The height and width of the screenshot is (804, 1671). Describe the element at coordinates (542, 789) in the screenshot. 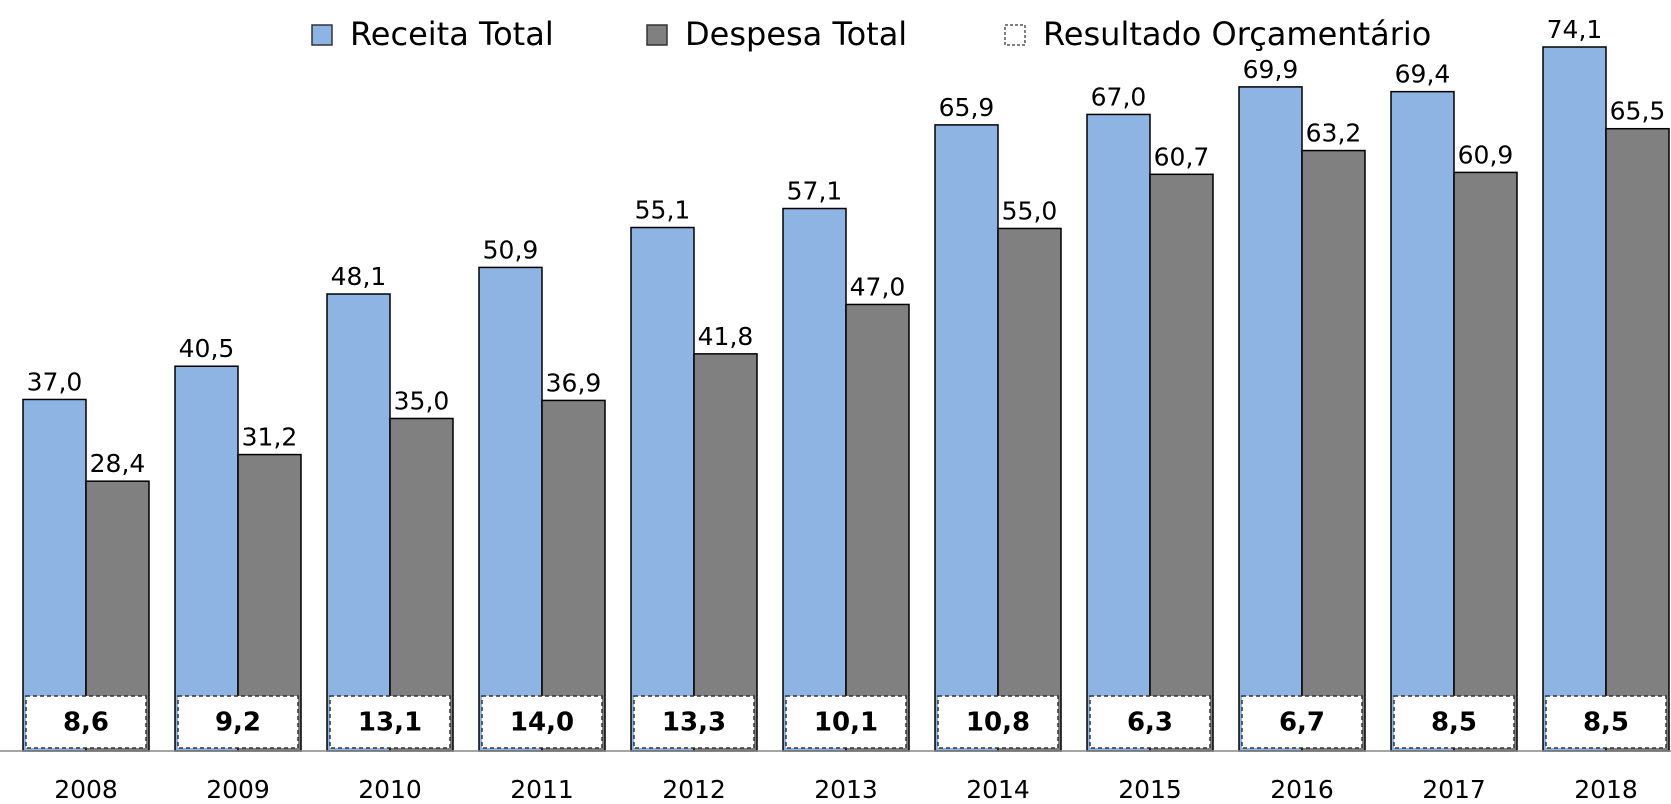

I see `x-tick-label: 2011` at that location.